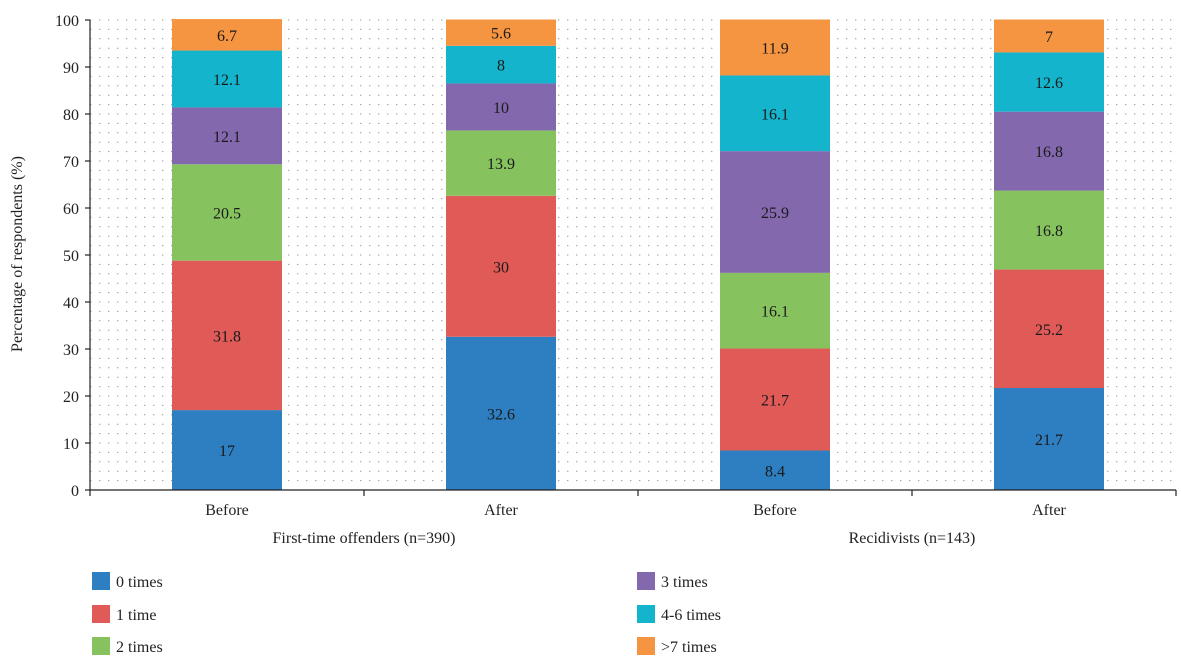 Image resolution: width=1181 pixels, height=658 pixels. What do you see at coordinates (136, 615) in the screenshot?
I see `legend-label: 1 time` at bounding box center [136, 615].